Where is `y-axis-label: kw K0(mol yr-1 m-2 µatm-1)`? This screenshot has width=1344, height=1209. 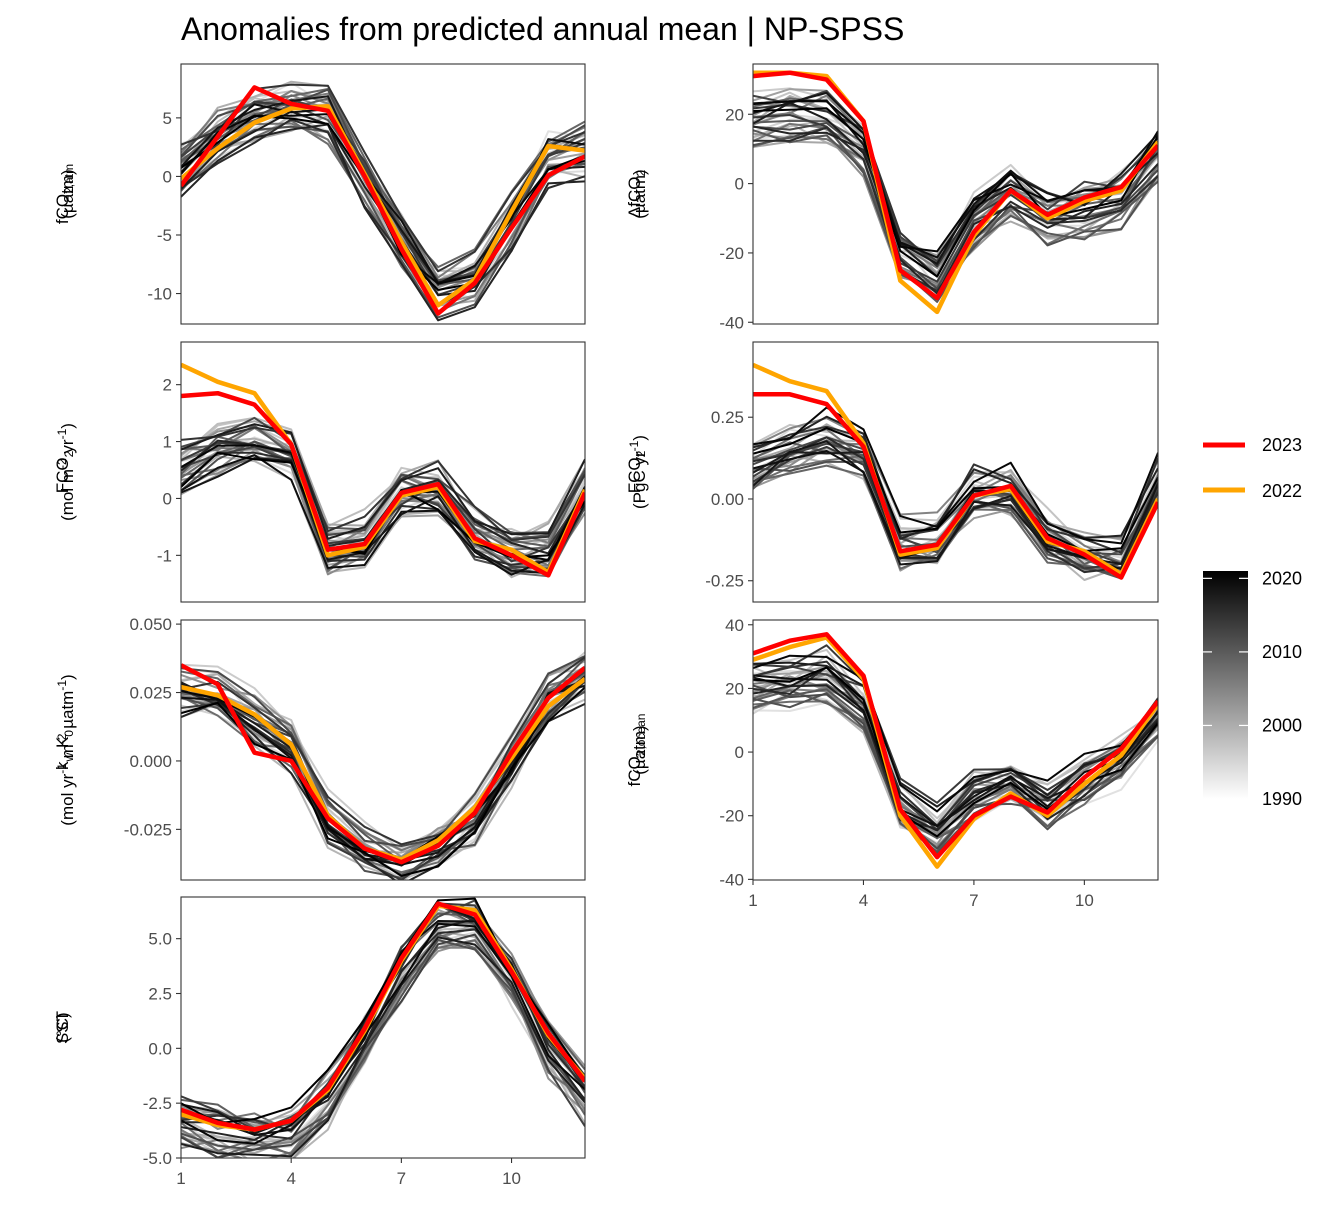
y-axis-label: kw K0(mol yr-1 m-2 µatm-1) is located at coordinates (65, 749).